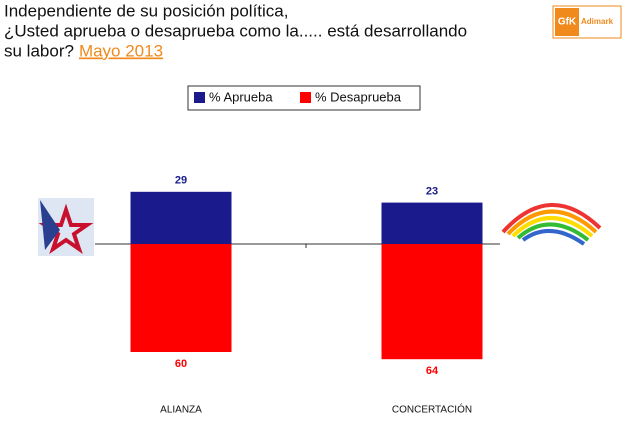 This screenshot has height=424, width=630. I want to click on legend-label: % Aprueba, so click(241, 96).